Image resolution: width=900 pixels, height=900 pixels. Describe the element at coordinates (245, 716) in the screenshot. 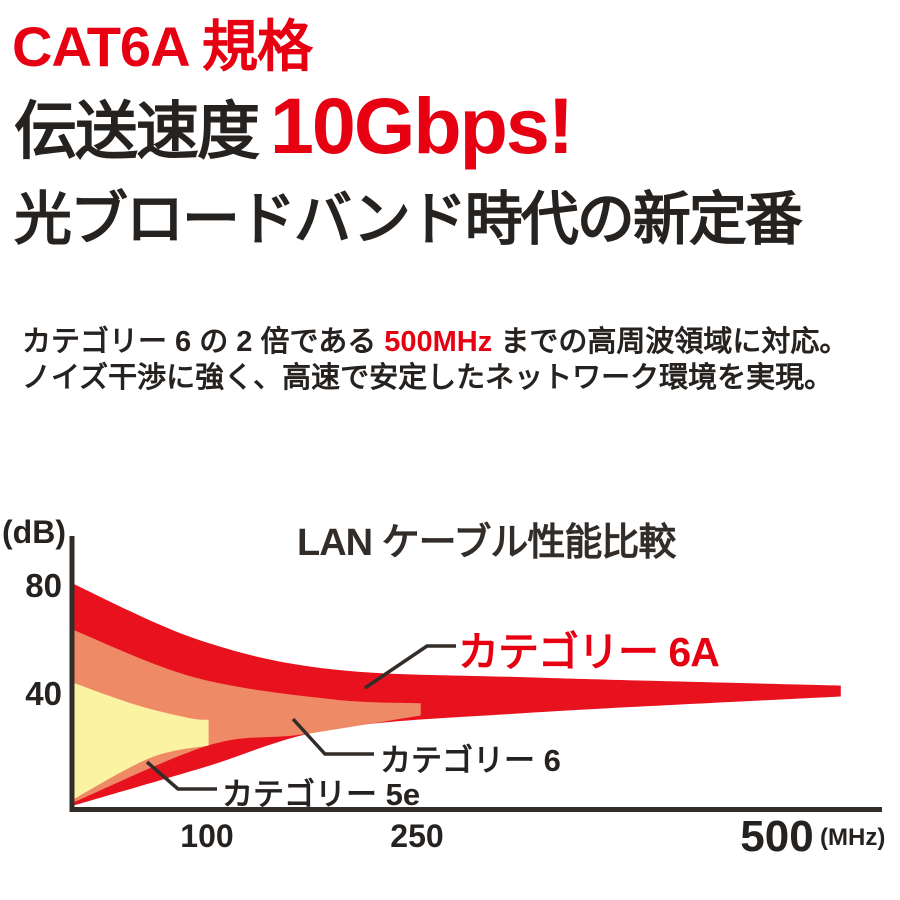

I see `area-series-cat6` at that location.